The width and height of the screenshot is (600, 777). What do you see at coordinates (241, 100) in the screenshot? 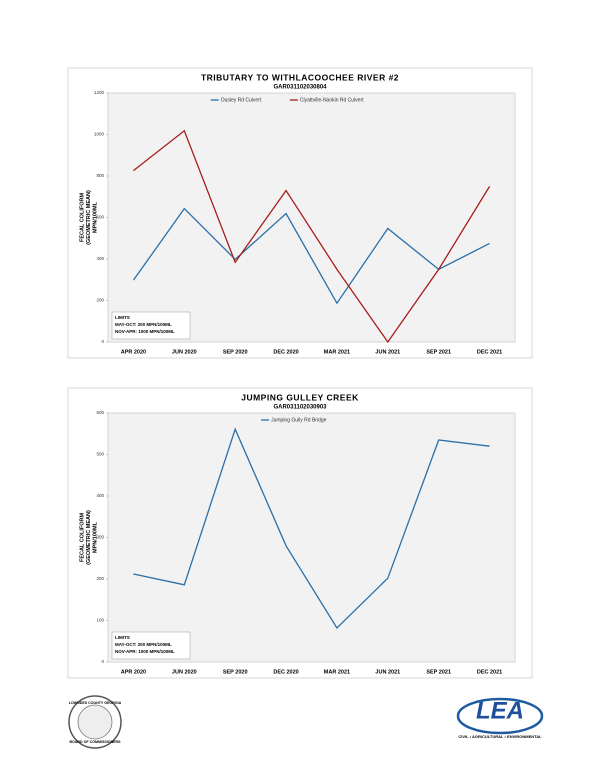
I see `legend-label: Ousley Rd Culvert` at bounding box center [241, 100].